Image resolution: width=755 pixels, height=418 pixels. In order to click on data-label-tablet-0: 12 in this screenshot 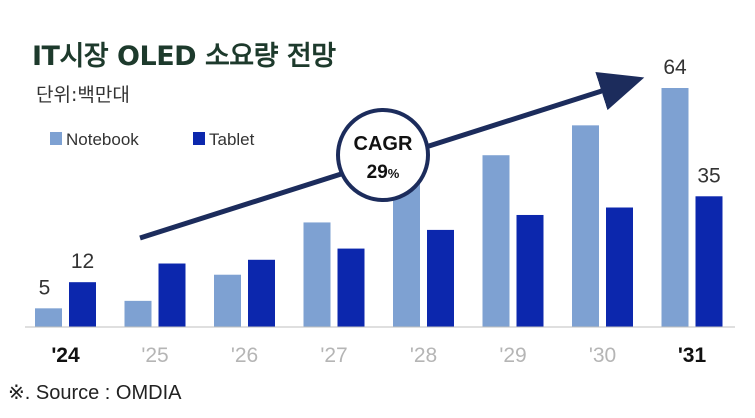, I will do `click(82, 261)`.